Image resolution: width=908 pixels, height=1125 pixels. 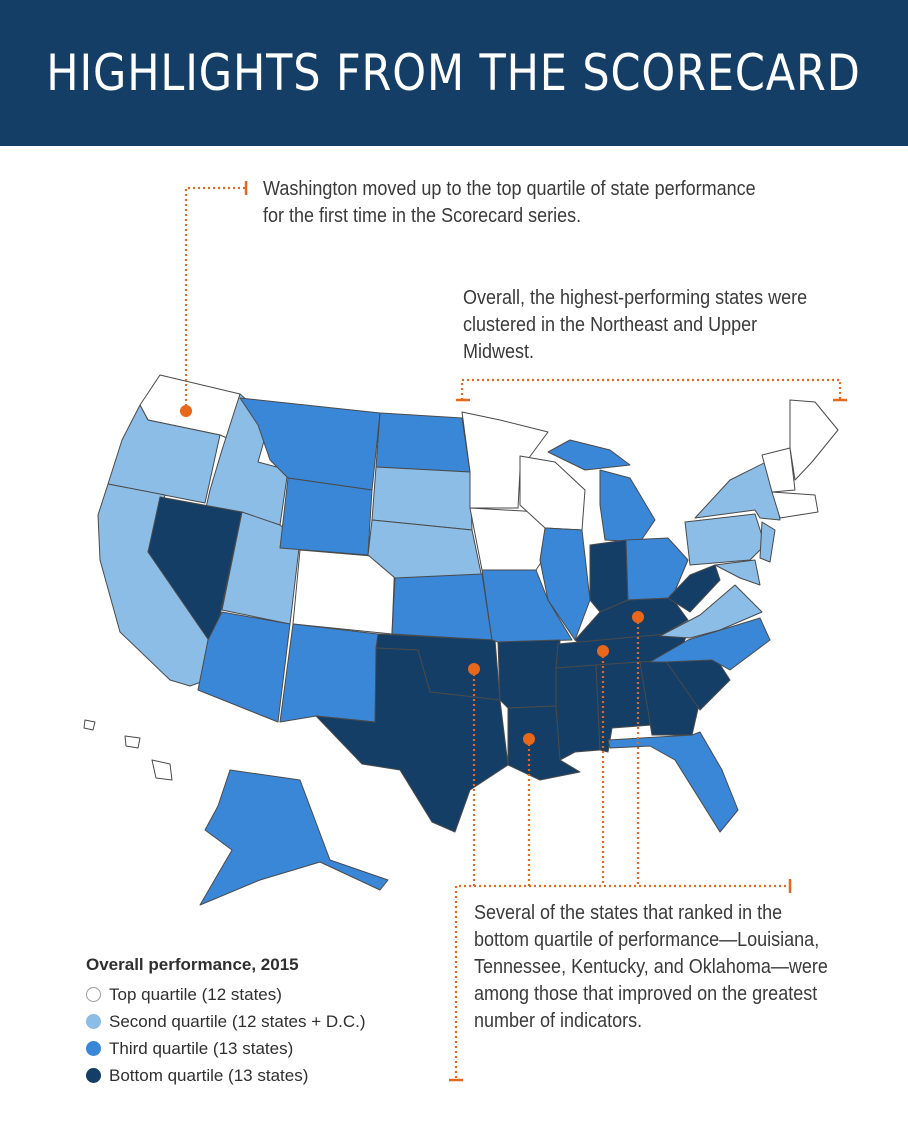 What do you see at coordinates (657, 569) in the screenshot?
I see `state-ohio` at bounding box center [657, 569].